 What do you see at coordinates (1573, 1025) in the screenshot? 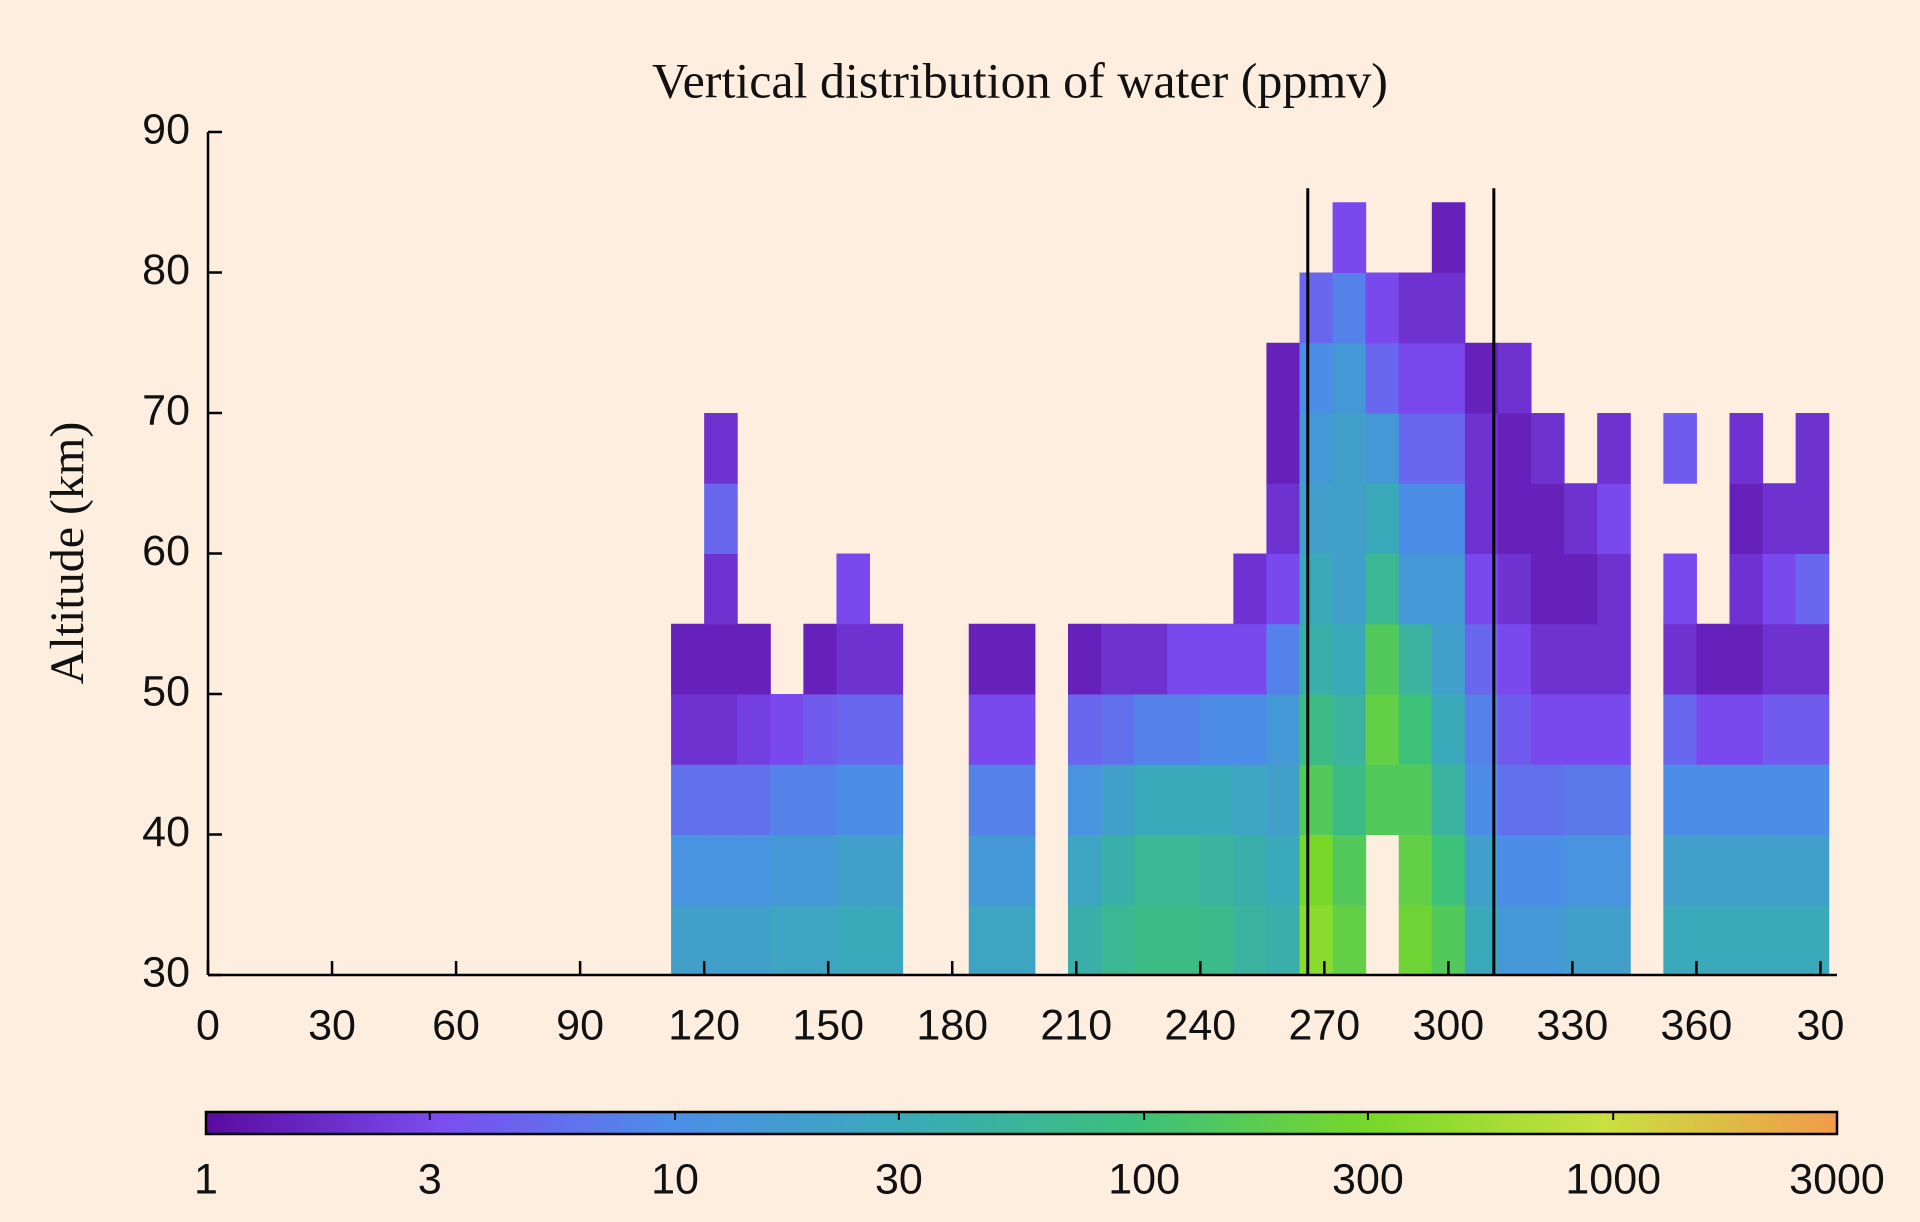
I see `x-tick-label: 330` at bounding box center [1573, 1025].